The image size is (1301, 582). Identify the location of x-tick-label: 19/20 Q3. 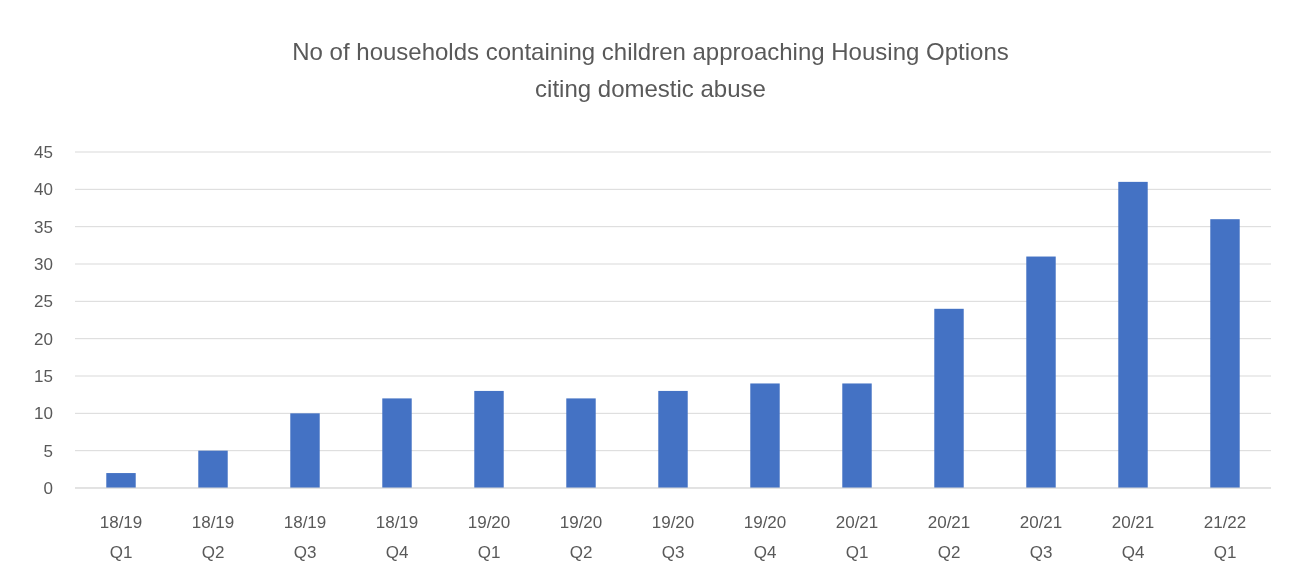
(673, 537).